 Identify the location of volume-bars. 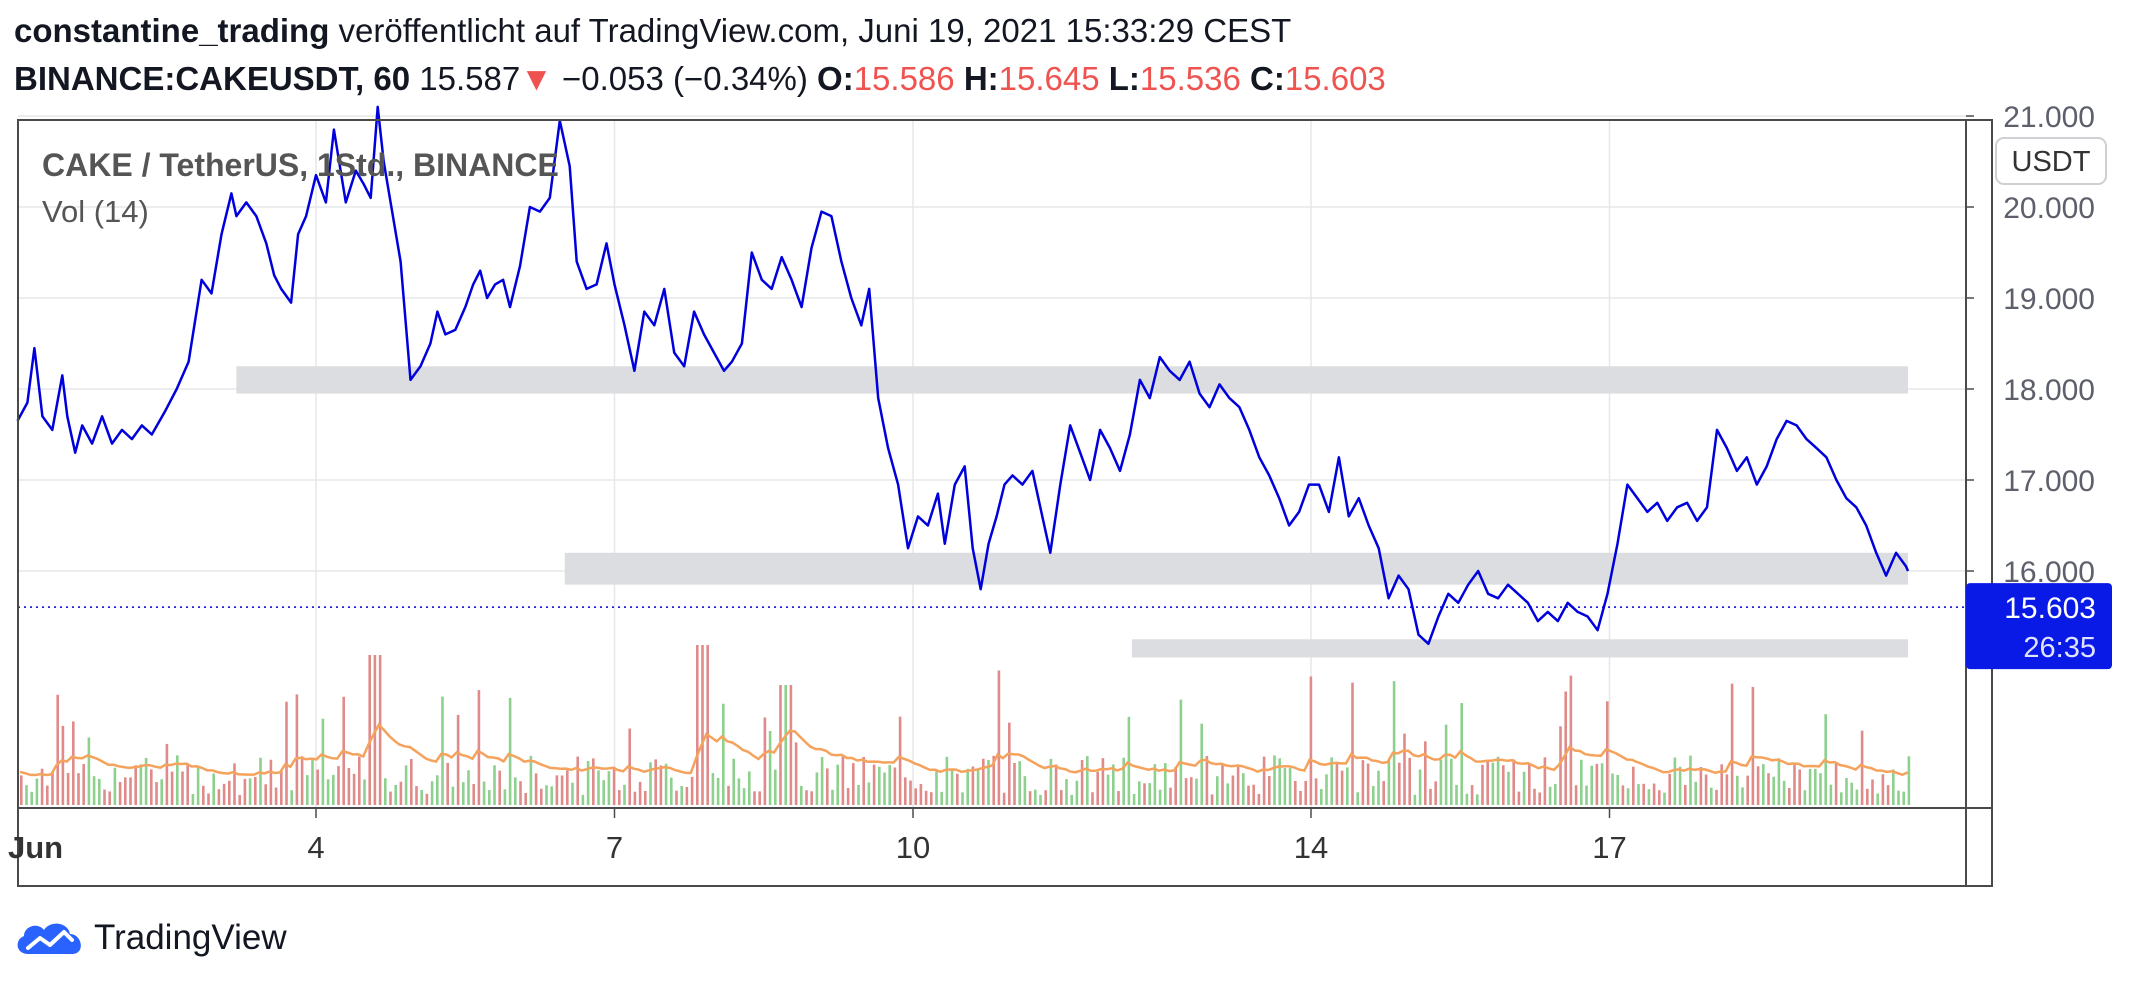
(965, 725).